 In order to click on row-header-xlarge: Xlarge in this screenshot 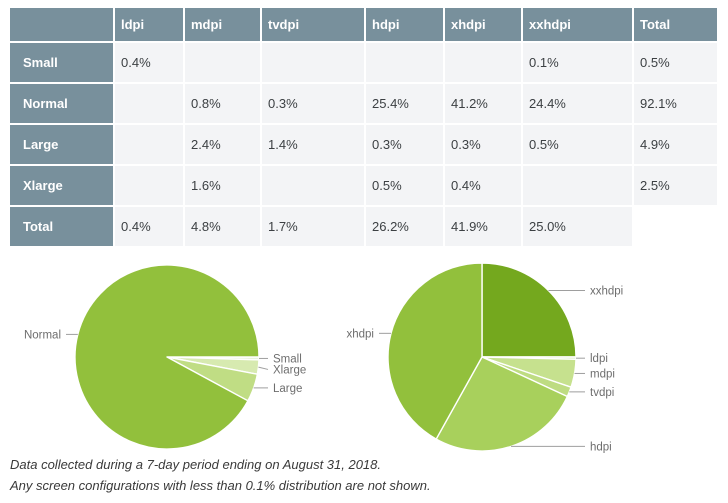, I will do `click(61, 185)`.